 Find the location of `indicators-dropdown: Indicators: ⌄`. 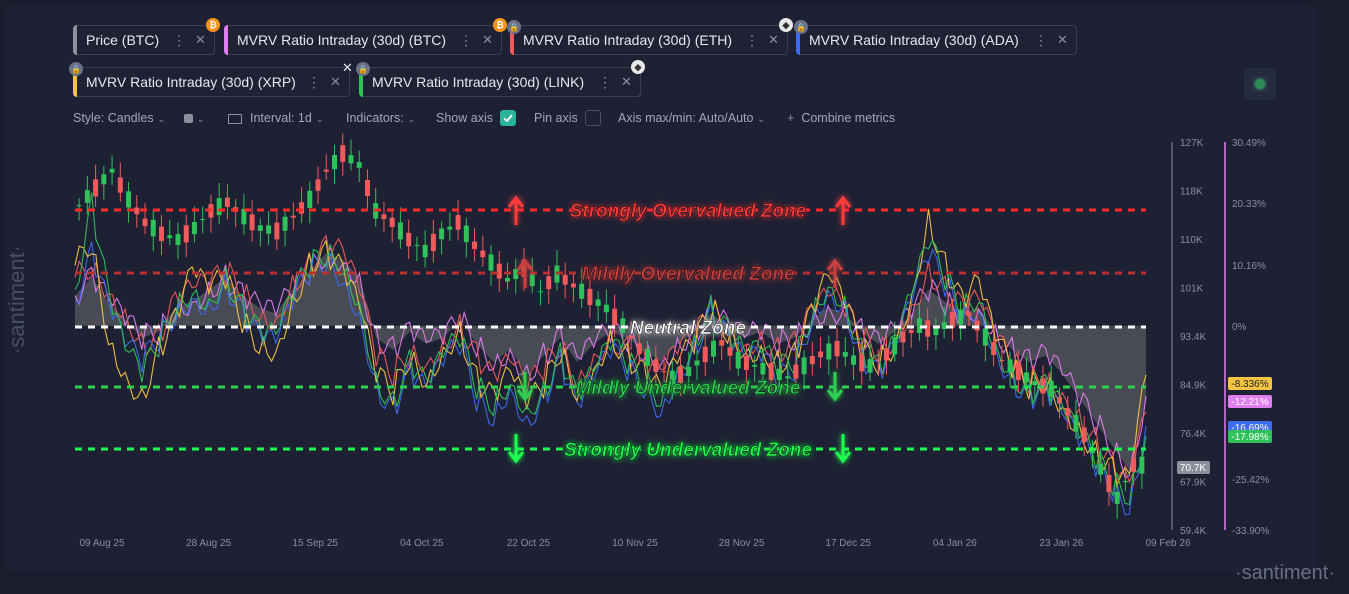

indicators-dropdown: Indicators: ⌄ is located at coordinates (380, 118).